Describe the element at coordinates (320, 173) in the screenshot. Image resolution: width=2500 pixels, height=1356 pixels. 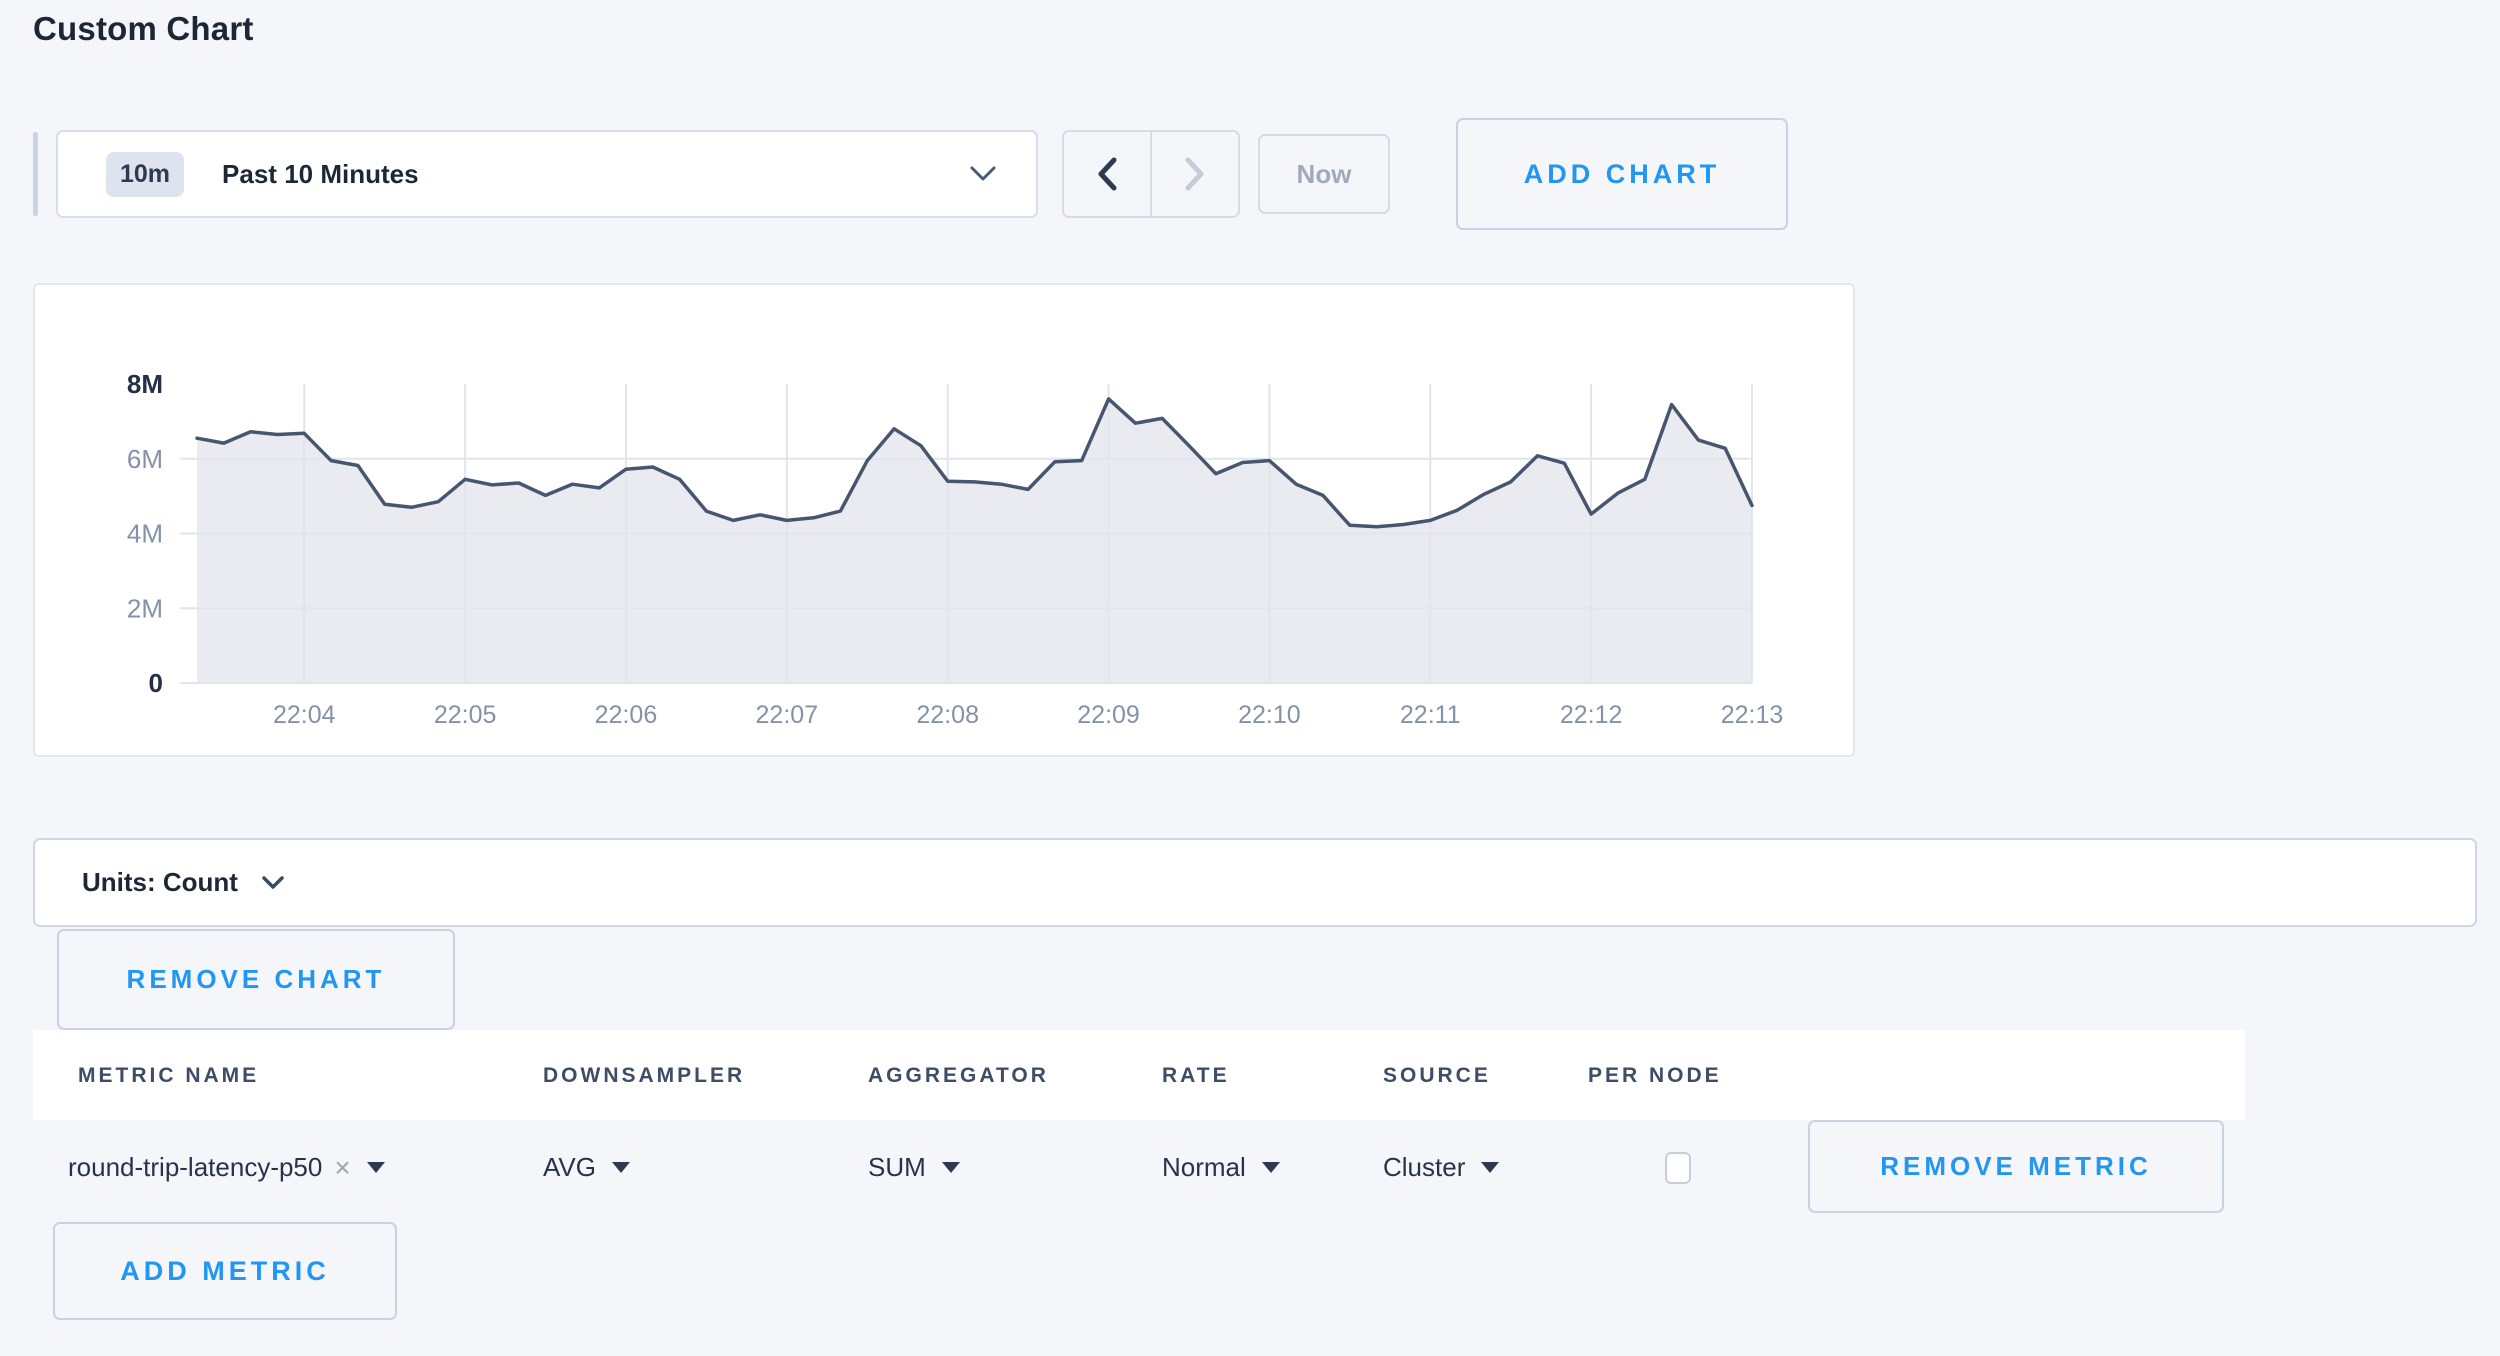
I see `time-range-label: Past 10 Minutes` at that location.